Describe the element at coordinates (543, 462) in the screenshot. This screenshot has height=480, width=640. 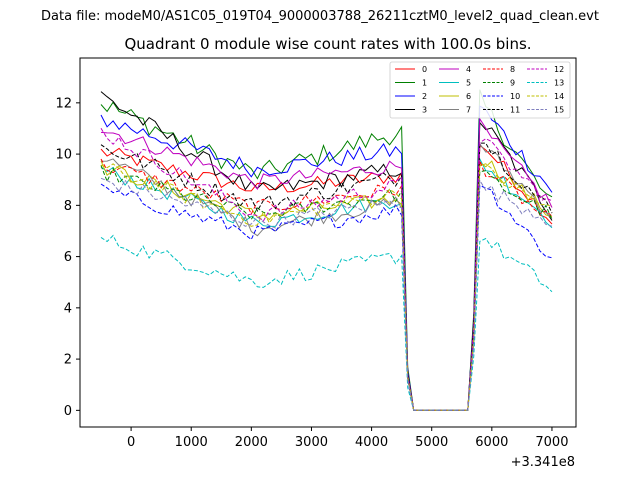
I see `x-axis-offset-label: +3.341e8` at that location.